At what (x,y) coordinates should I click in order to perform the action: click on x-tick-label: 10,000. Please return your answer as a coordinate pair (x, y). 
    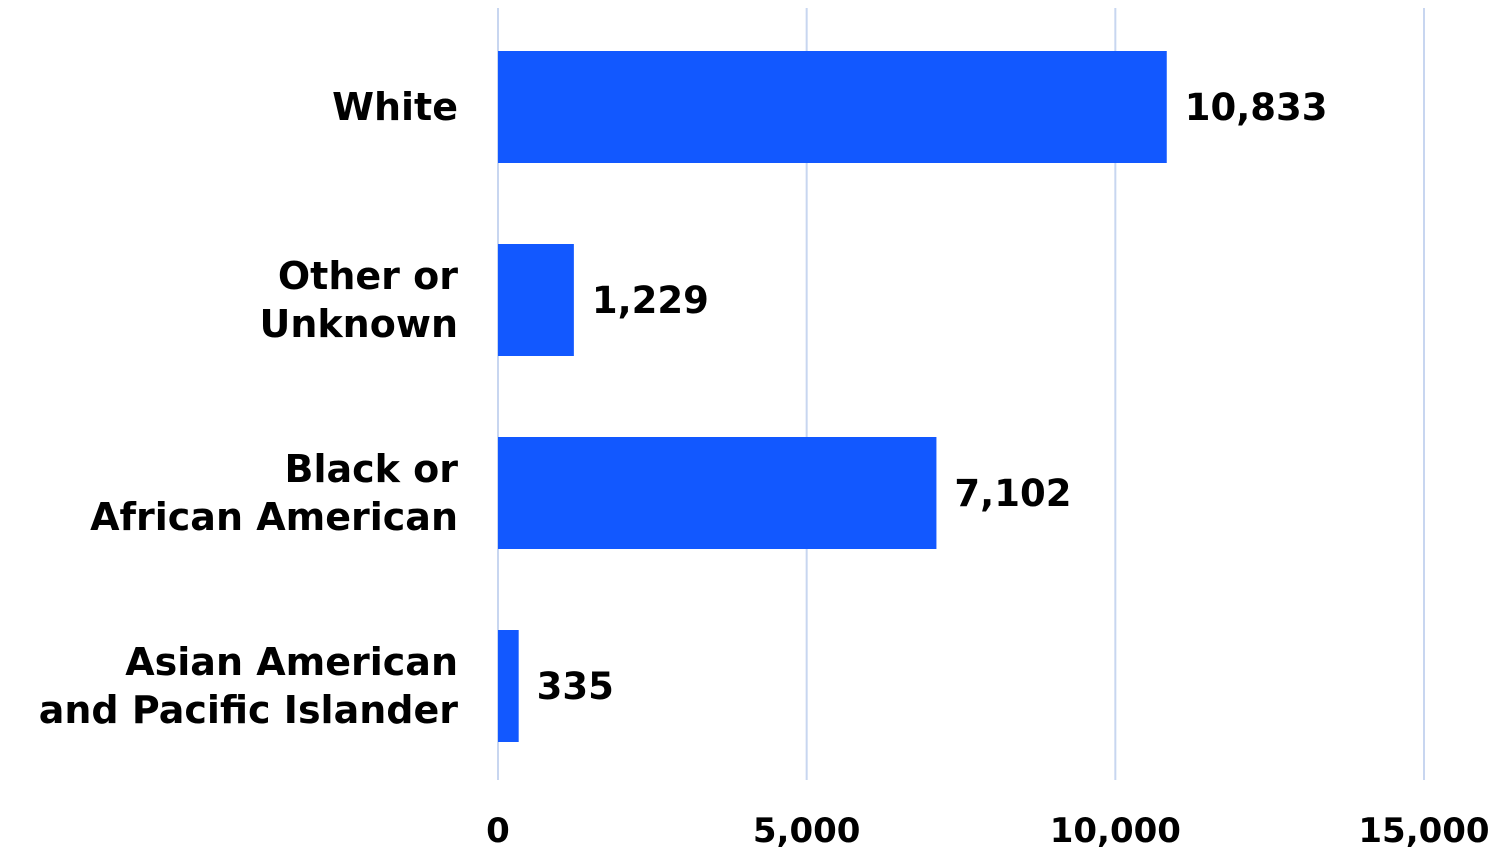
    Looking at the image, I should click on (1115, 829).